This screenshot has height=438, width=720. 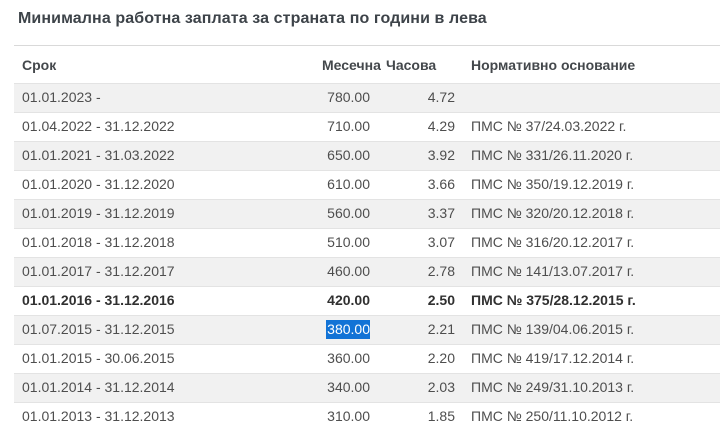 What do you see at coordinates (420, 243) in the screenshot?
I see `cell-hourly: 3.07` at bounding box center [420, 243].